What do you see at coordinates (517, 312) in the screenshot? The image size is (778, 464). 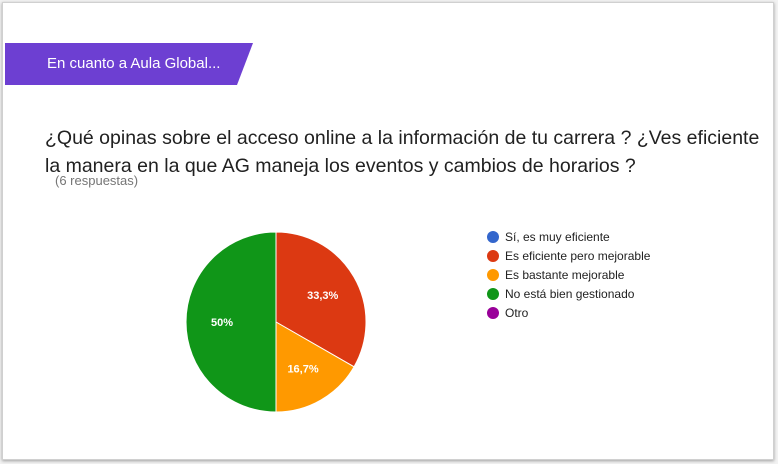 I see `legend-label: Otro` at bounding box center [517, 312].